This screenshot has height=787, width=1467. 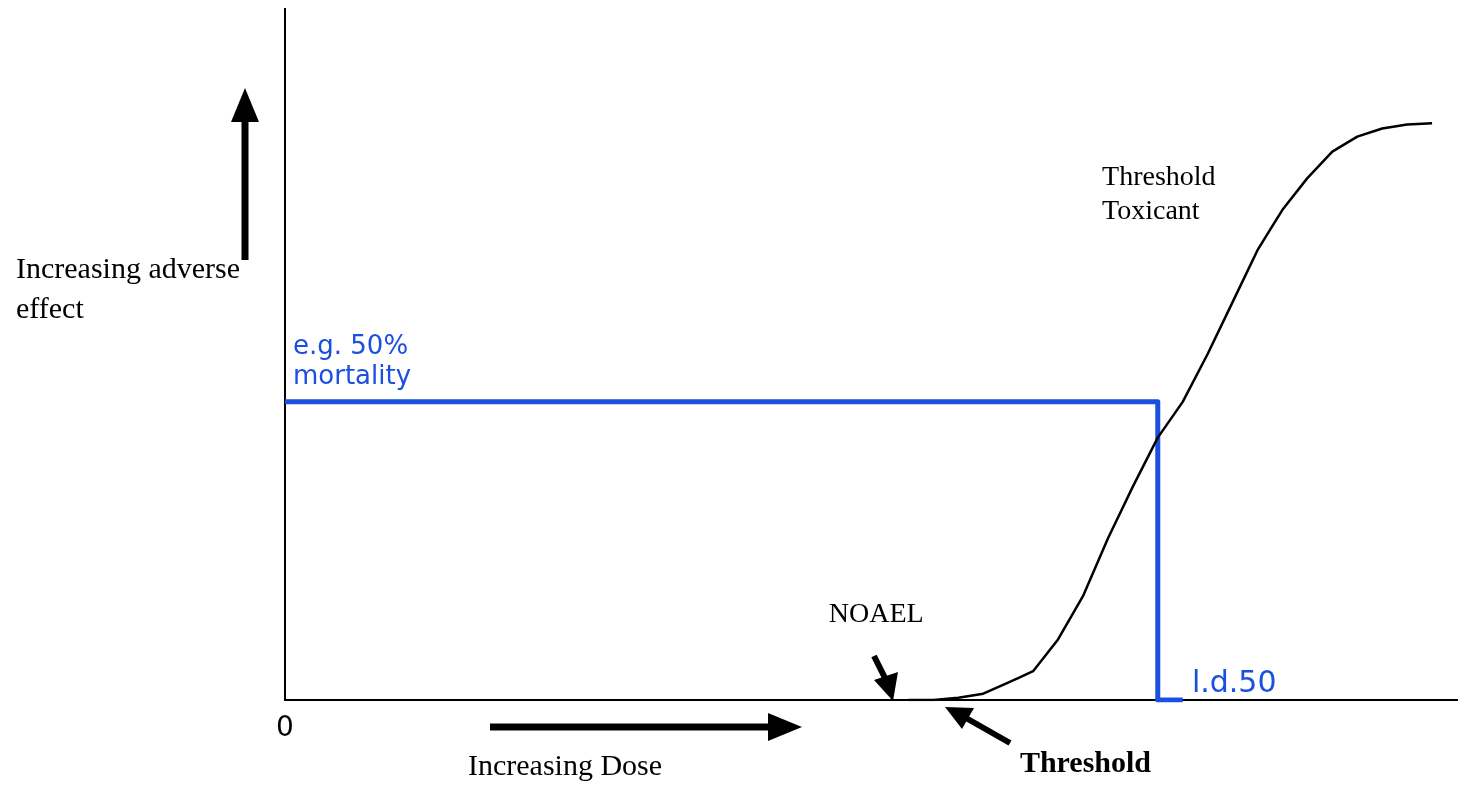 What do you see at coordinates (1085, 761) in the screenshot?
I see `text: Threshold` at bounding box center [1085, 761].